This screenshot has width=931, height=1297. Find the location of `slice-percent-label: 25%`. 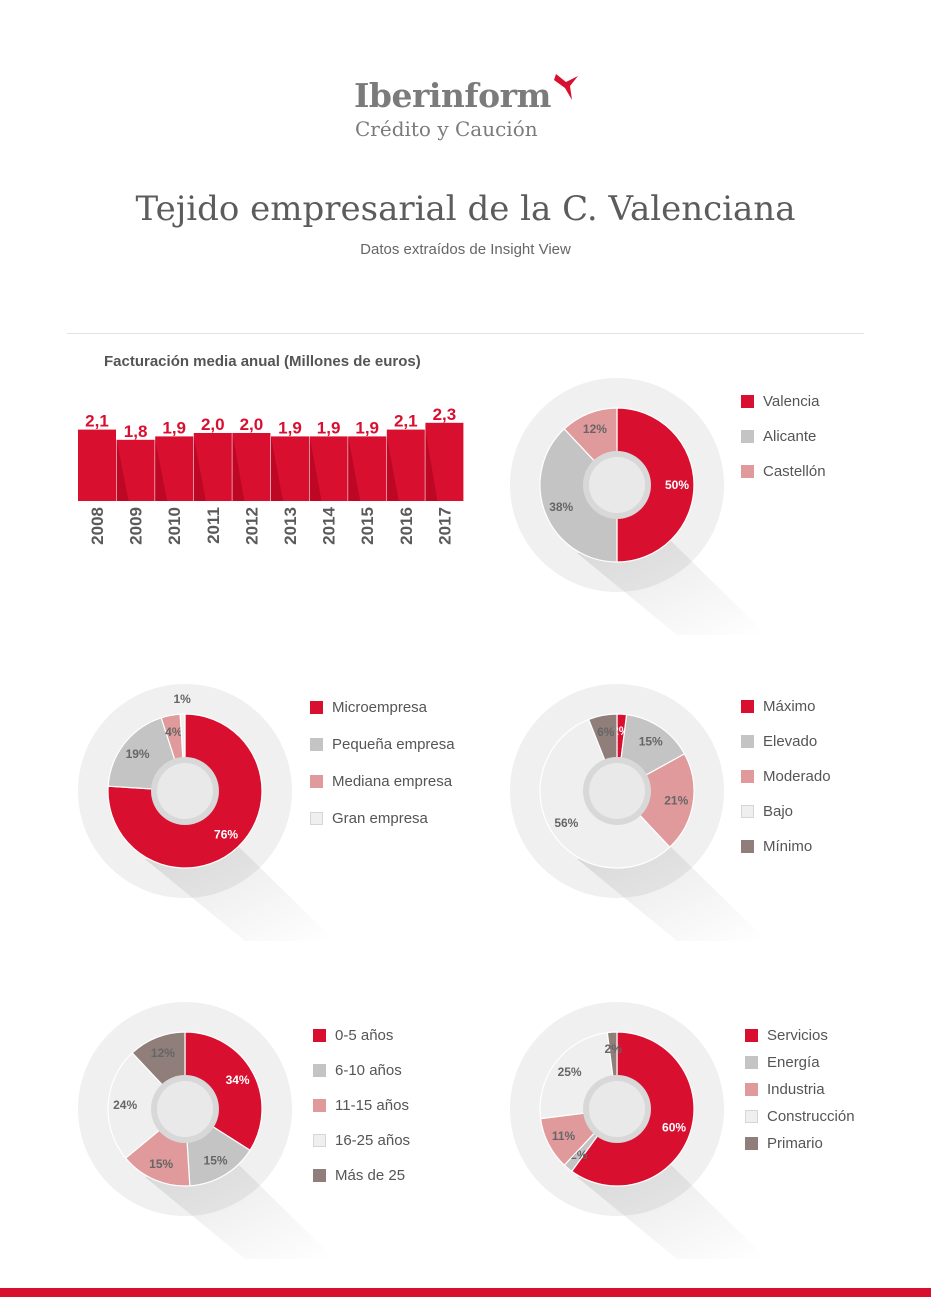

slice-percent-label: 25% is located at coordinates (570, 1072).